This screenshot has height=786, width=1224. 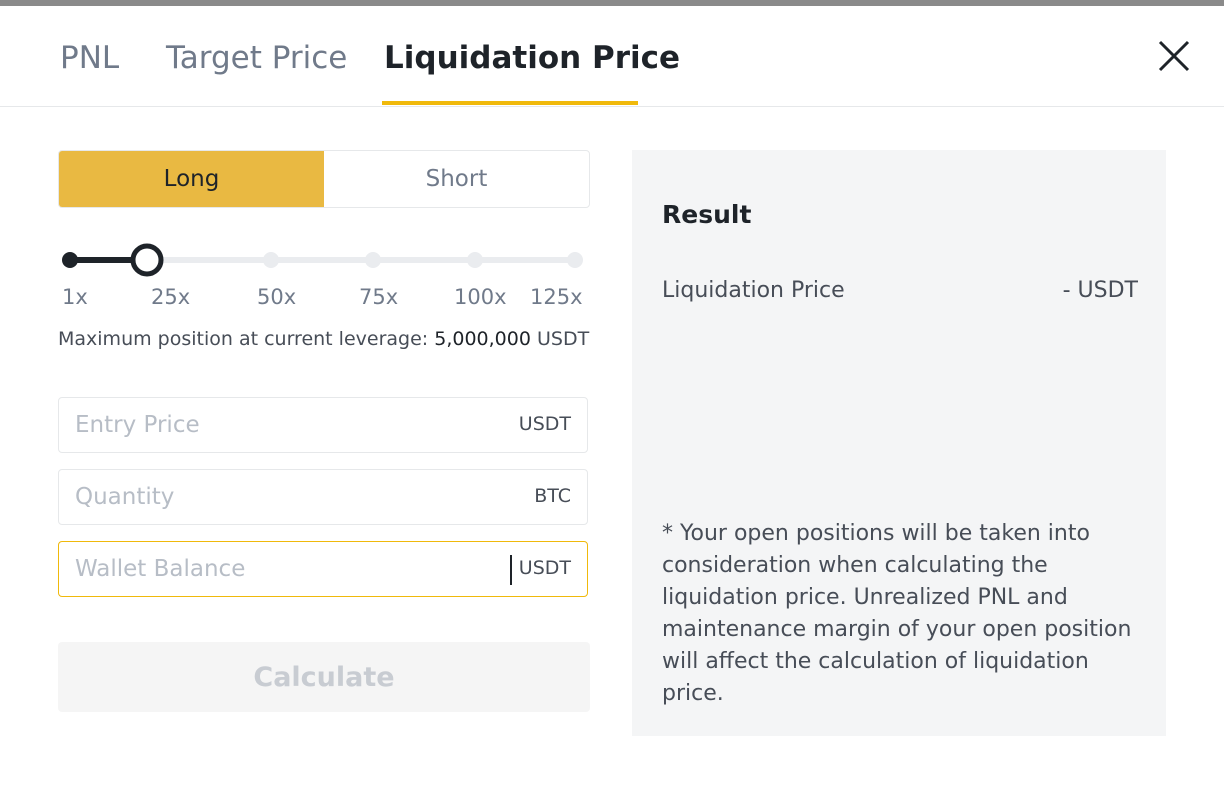 What do you see at coordinates (612, 106) in the screenshot?
I see `divider` at bounding box center [612, 106].